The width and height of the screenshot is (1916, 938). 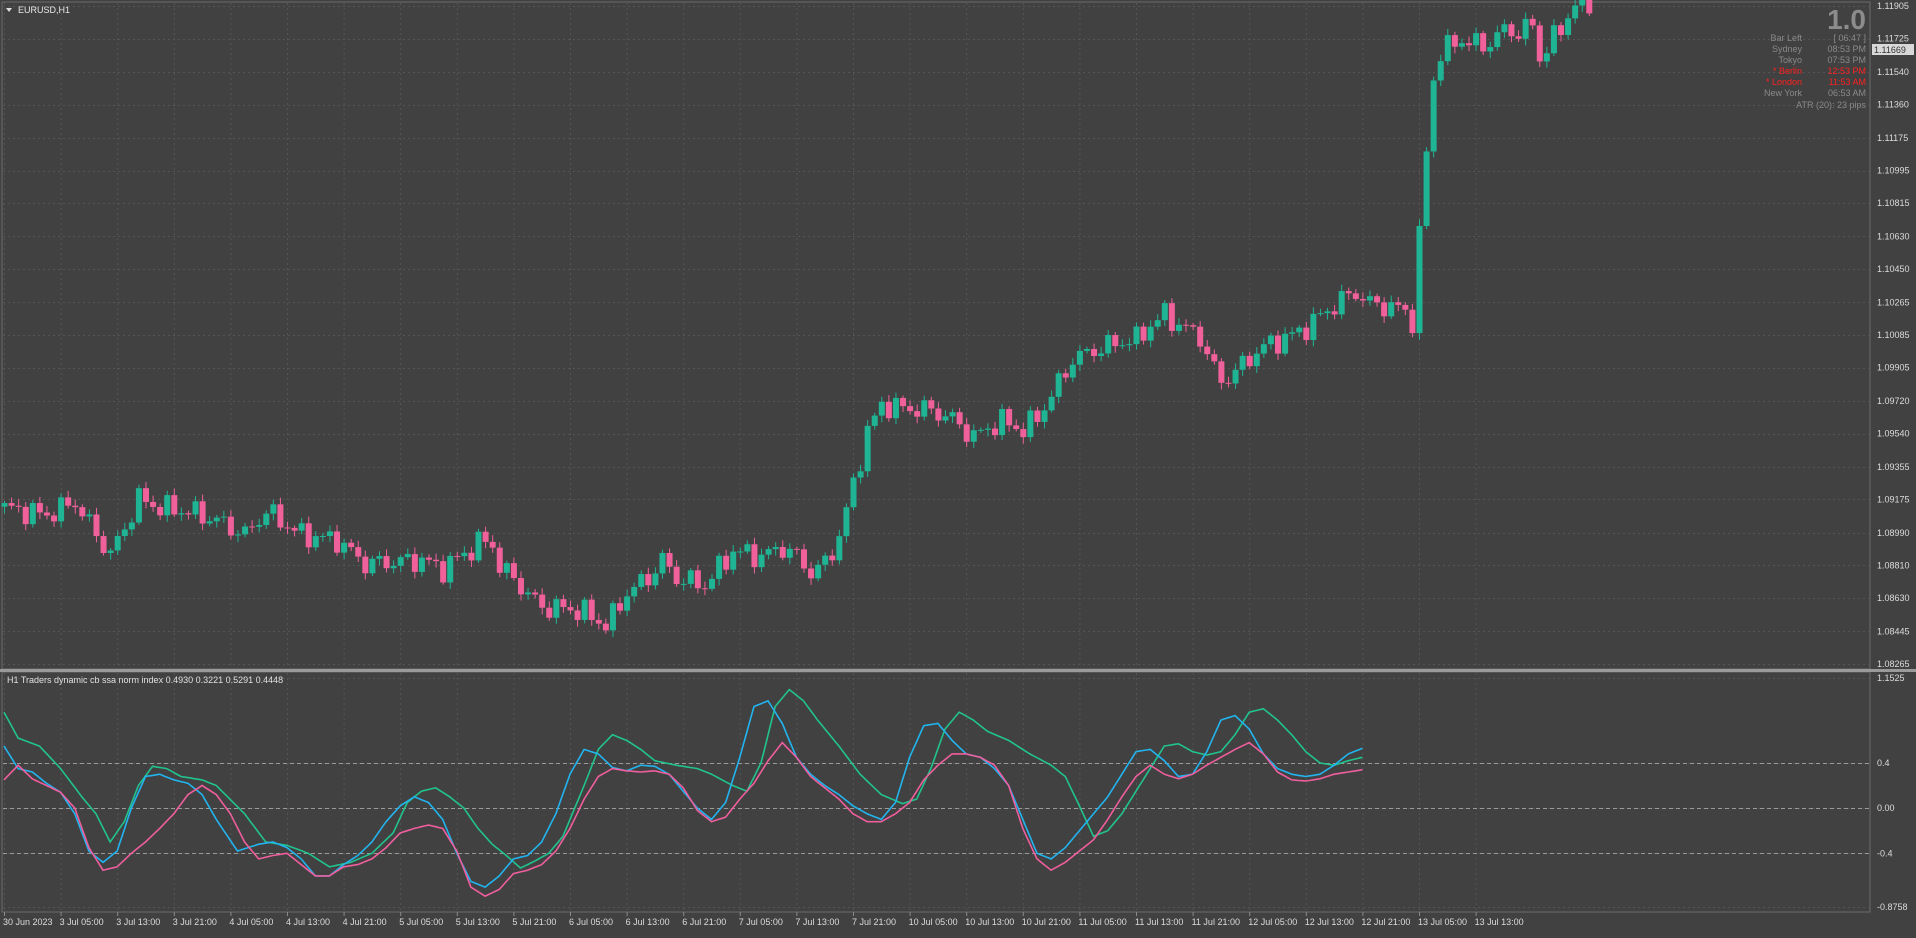 What do you see at coordinates (1893, 105) in the screenshot?
I see `price-tick-label: 1.11360` at bounding box center [1893, 105].